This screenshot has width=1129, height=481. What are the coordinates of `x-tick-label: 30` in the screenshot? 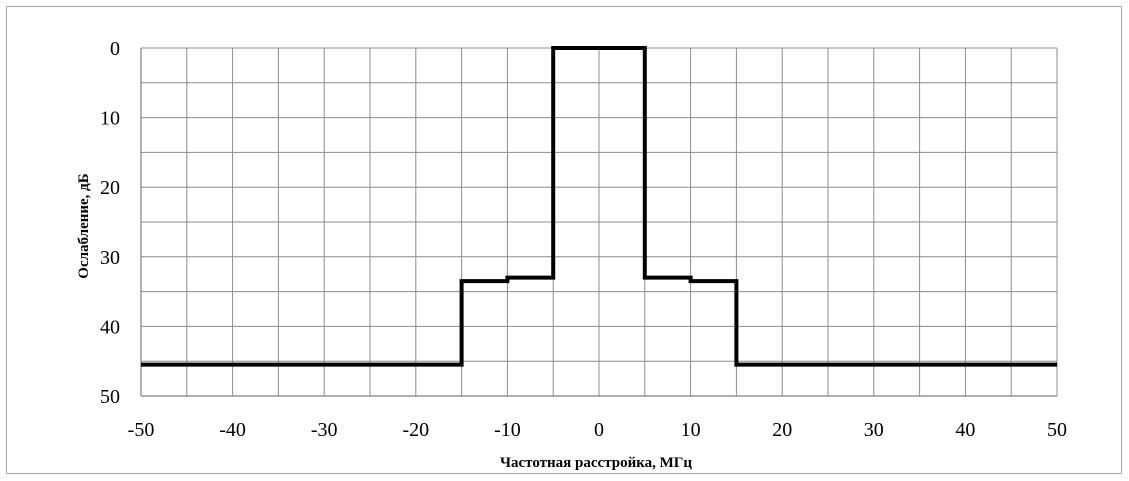 It's located at (874, 430).